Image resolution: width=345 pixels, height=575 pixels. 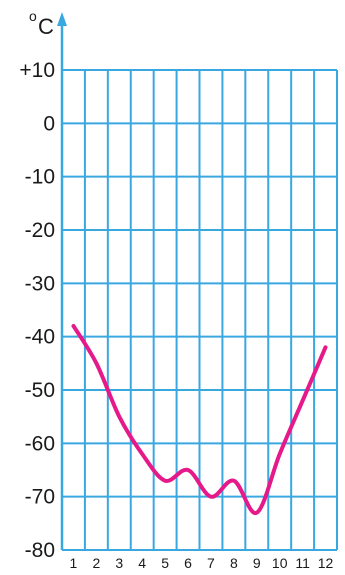 I want to click on x-tick-label: 9, so click(x=257, y=563).